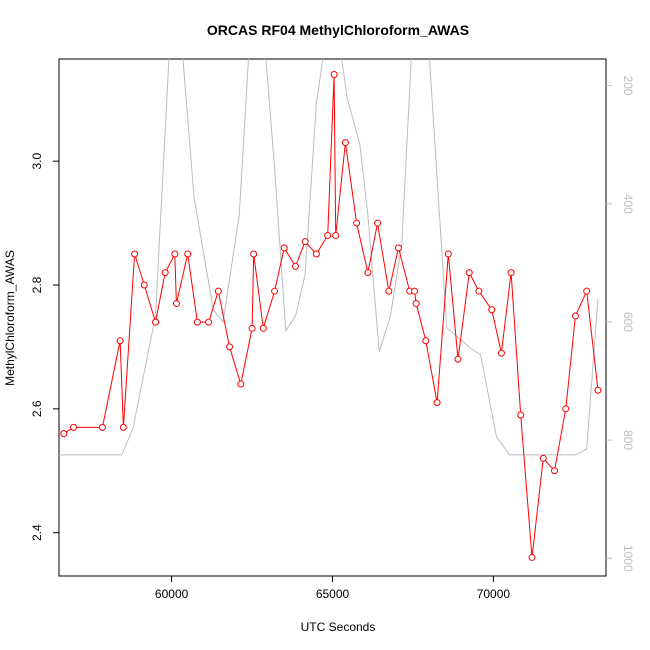  Describe the element at coordinates (37, 532) in the screenshot. I see `y-tick-label-0: 2.4` at that location.